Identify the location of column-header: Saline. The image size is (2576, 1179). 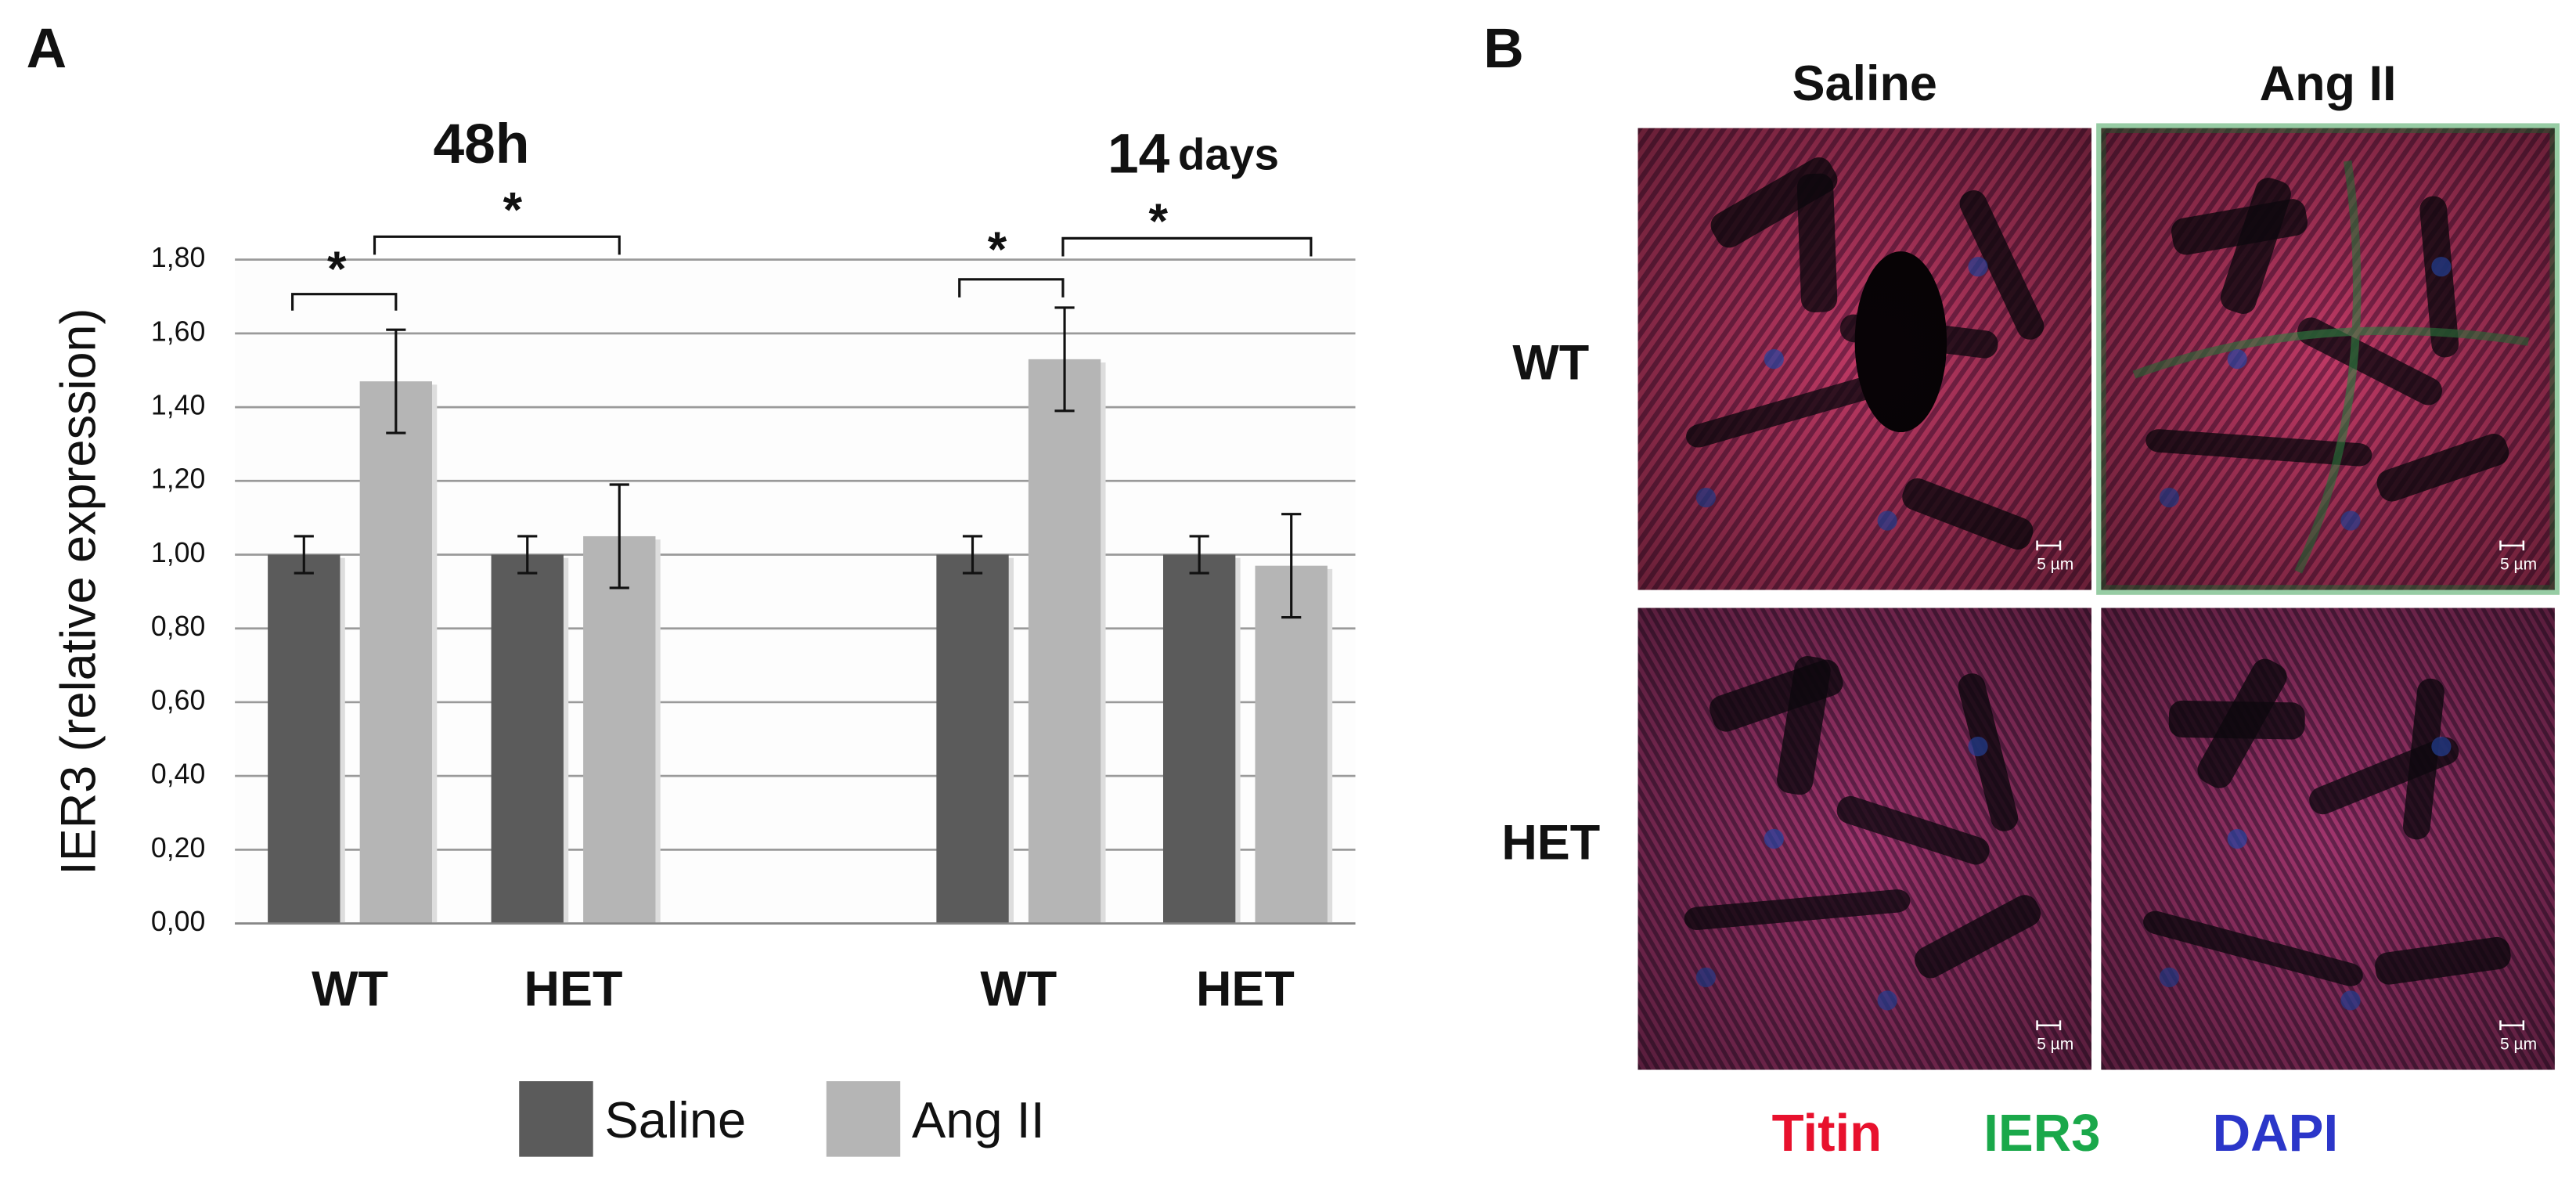
(1864, 83).